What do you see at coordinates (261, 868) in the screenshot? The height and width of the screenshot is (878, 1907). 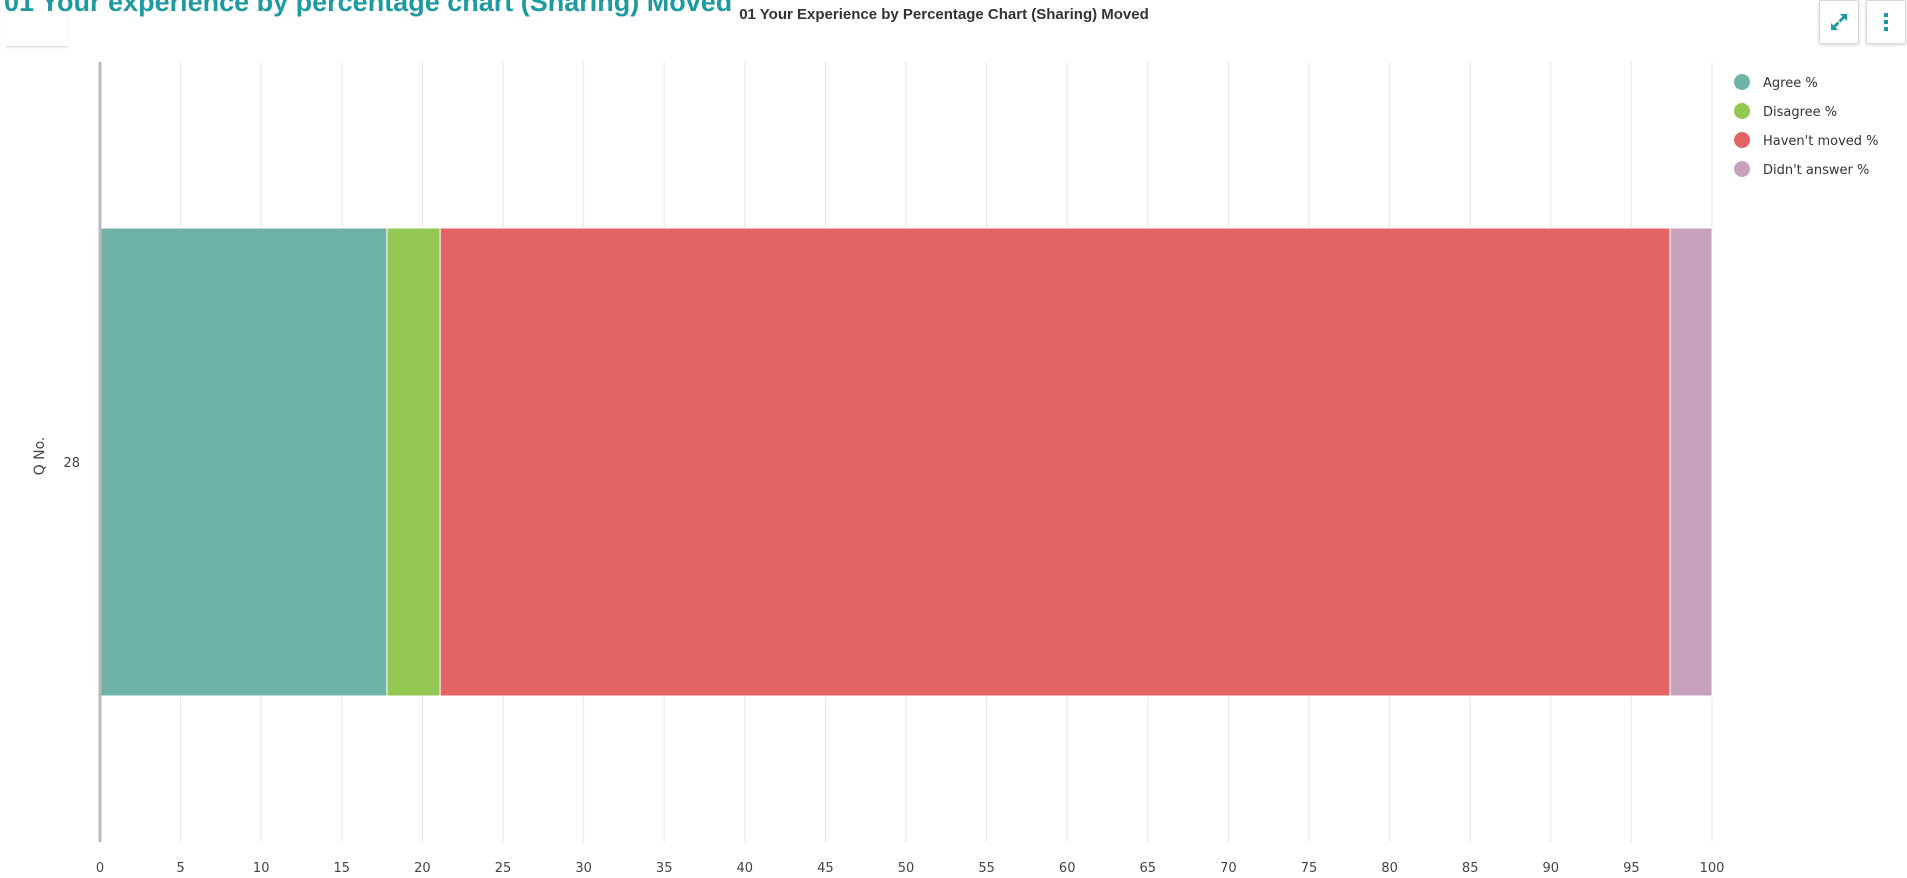 I see `x-tick-label: 10` at bounding box center [261, 868].